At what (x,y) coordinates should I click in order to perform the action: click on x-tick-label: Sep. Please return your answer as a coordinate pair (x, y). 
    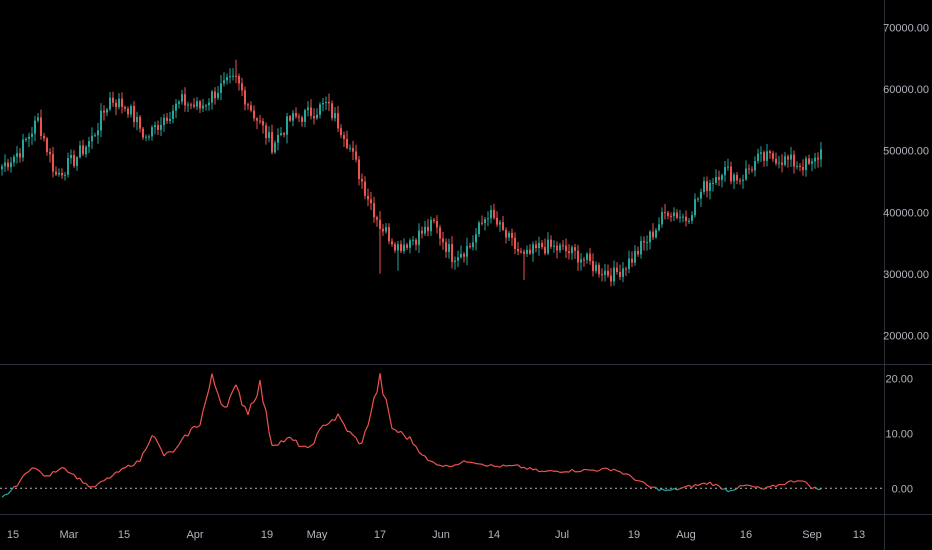
    Looking at the image, I should click on (812, 535).